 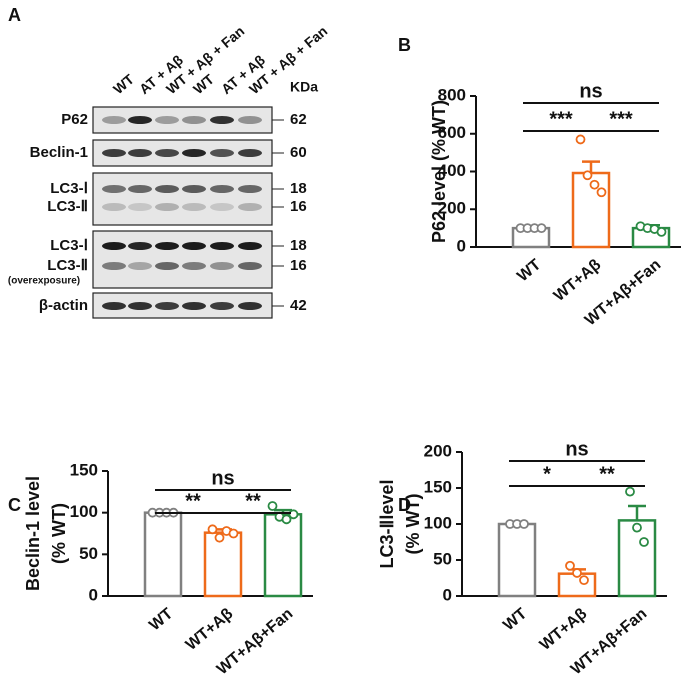 What do you see at coordinates (387, 524) in the screenshot?
I see `y-axis-label: LC3-Ⅱlevel` at bounding box center [387, 524].